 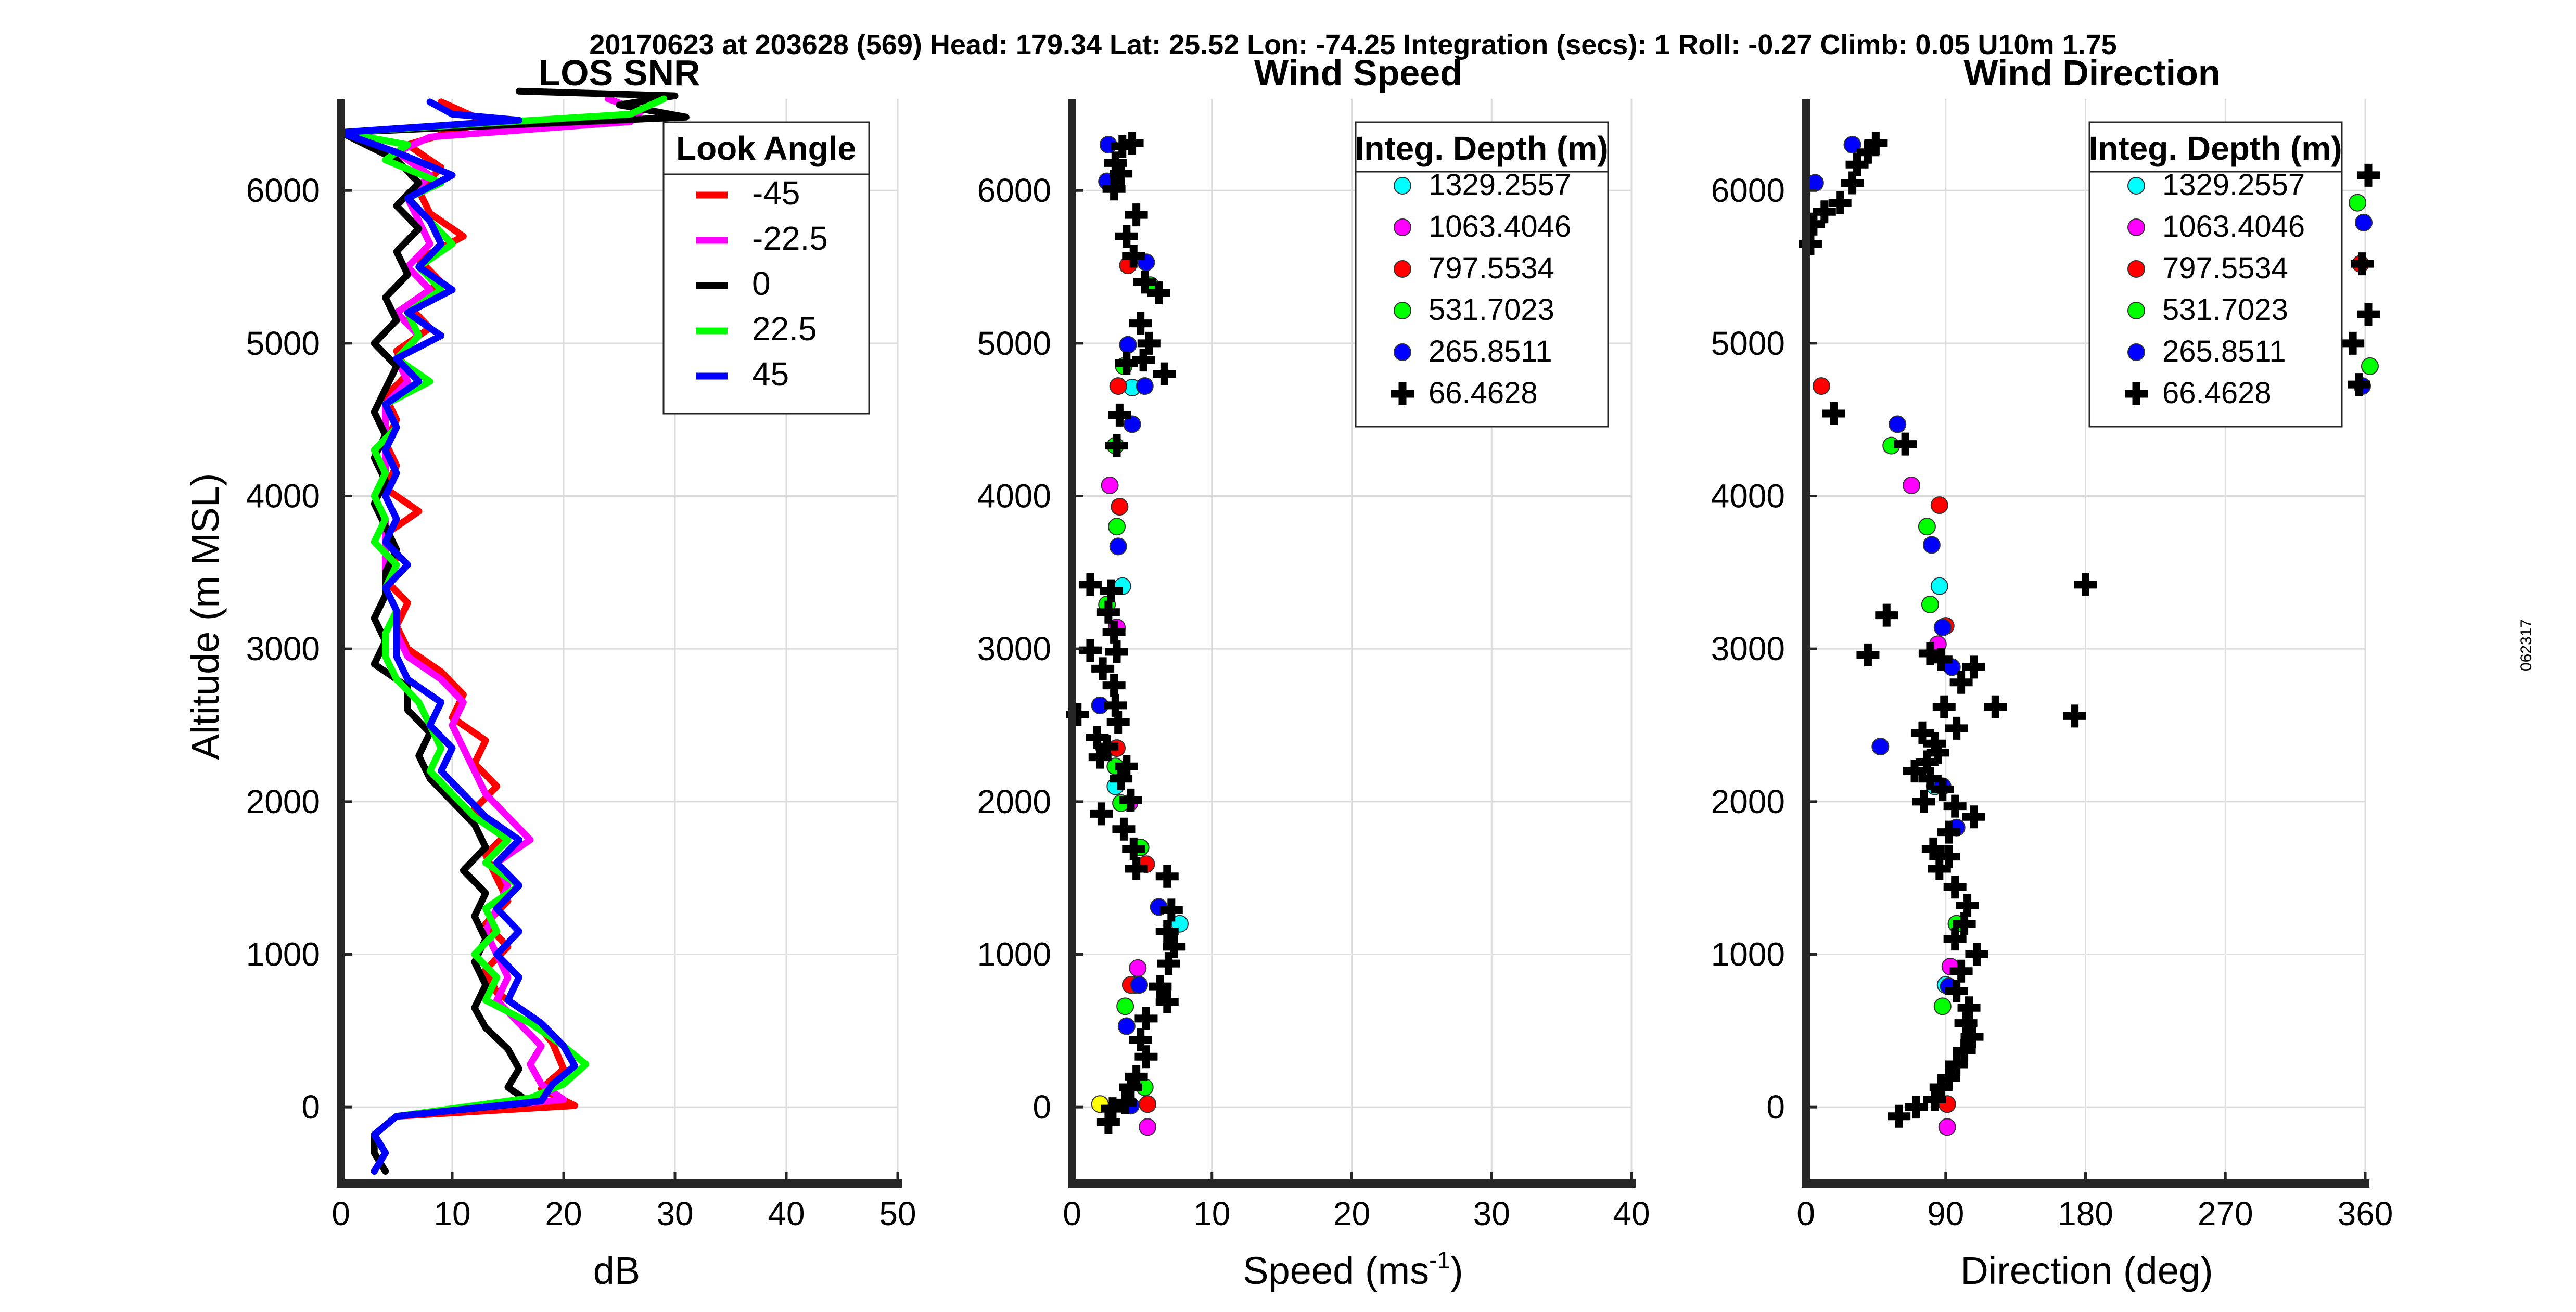 I want to click on wind-speed-legend-label: 1063.4046, so click(x=1500, y=227).